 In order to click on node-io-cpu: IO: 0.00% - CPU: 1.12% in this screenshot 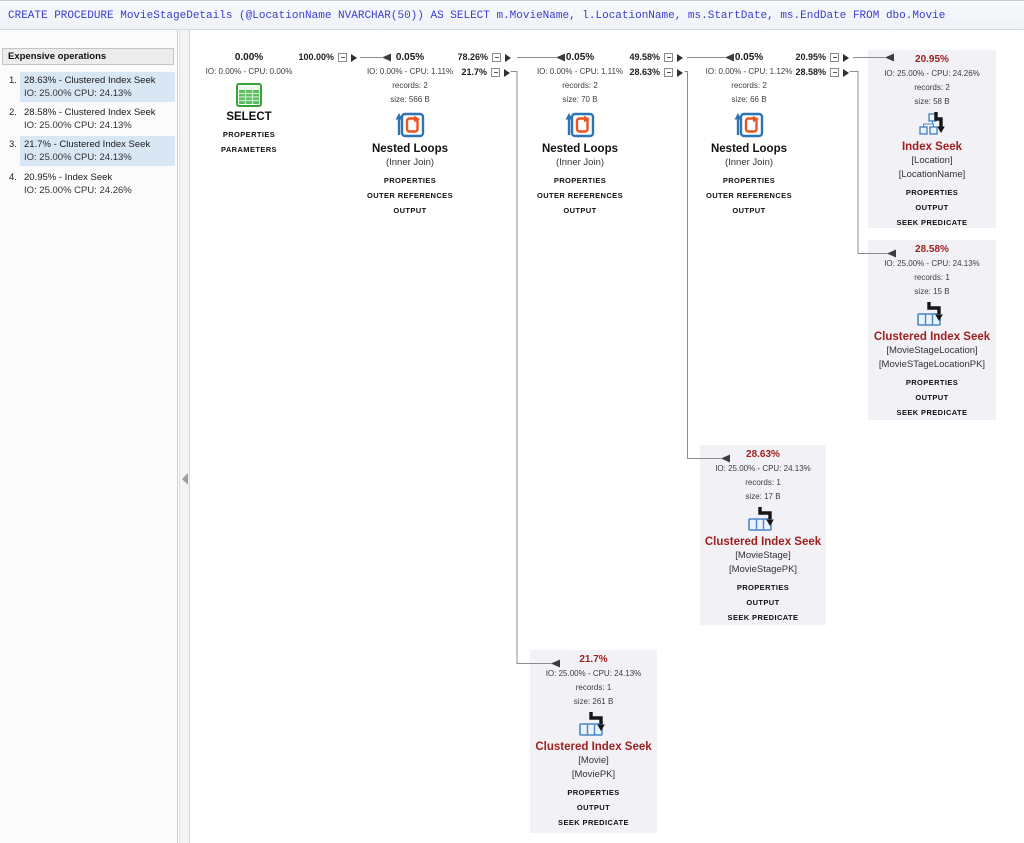, I will do `click(749, 71)`.